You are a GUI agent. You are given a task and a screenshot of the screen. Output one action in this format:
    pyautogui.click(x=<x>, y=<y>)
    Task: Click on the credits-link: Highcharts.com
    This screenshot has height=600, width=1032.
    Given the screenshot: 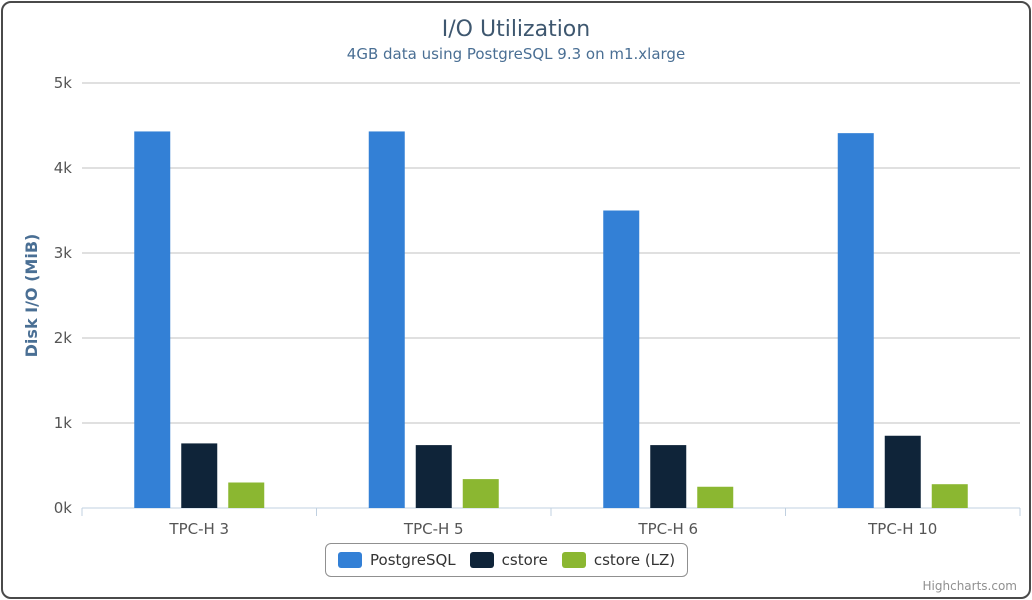 What is the action you would take?
    pyautogui.click(x=969, y=586)
    